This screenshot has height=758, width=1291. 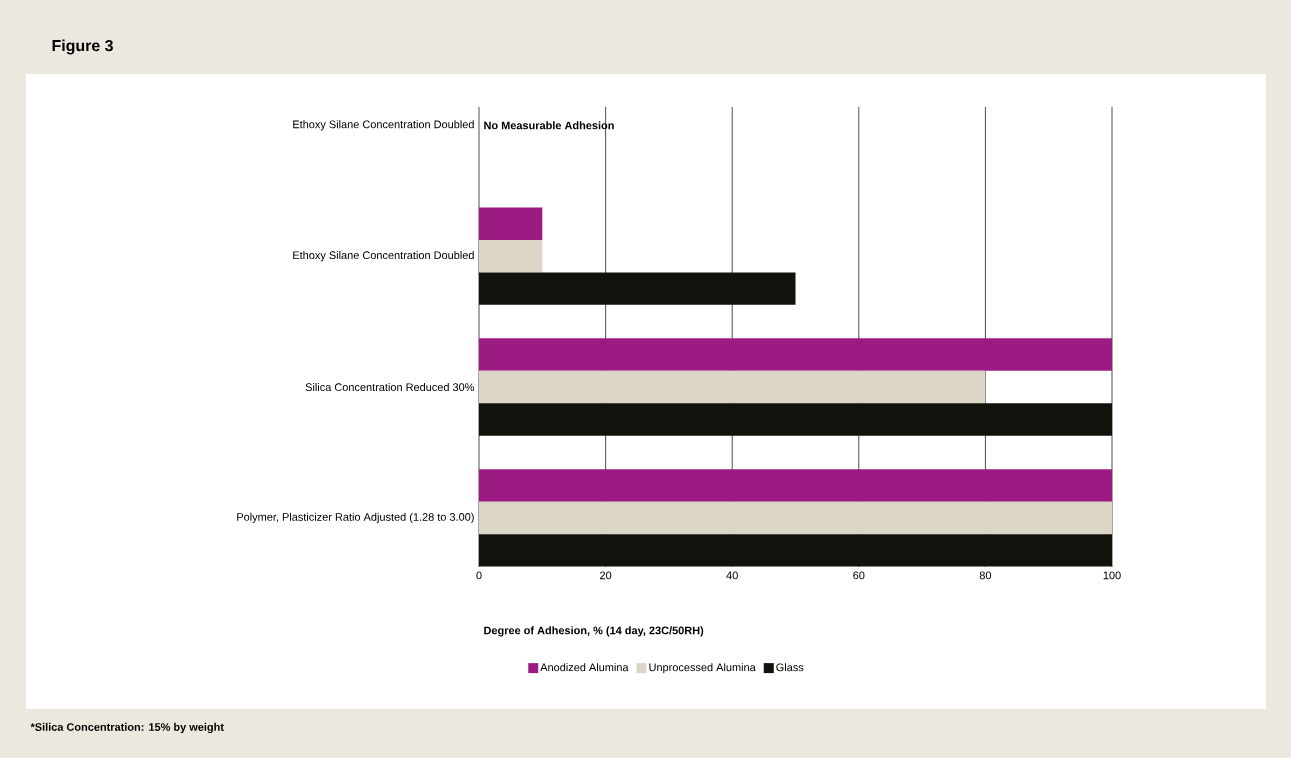 What do you see at coordinates (790, 667) in the screenshot?
I see `legend-label: Glass` at bounding box center [790, 667].